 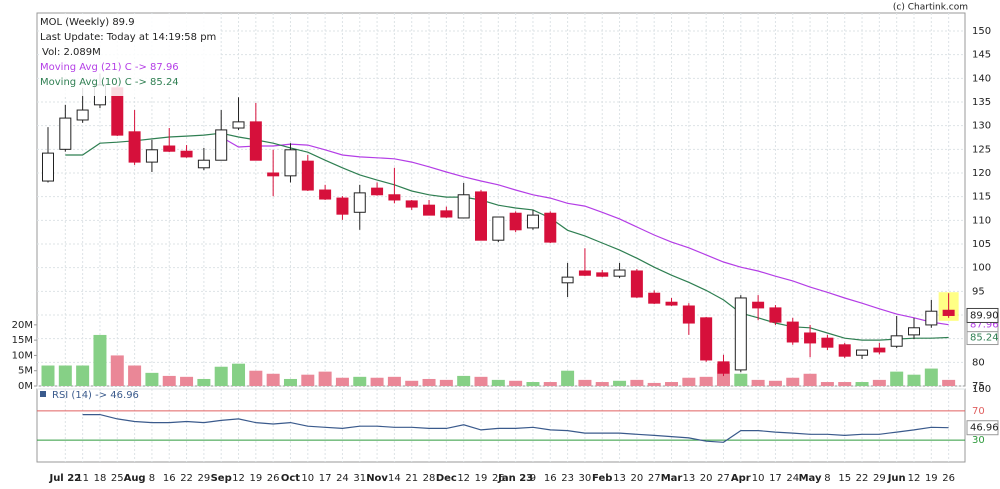 What do you see at coordinates (602, 478) in the screenshot?
I see `x-tick-label: Feb` at bounding box center [602, 478].